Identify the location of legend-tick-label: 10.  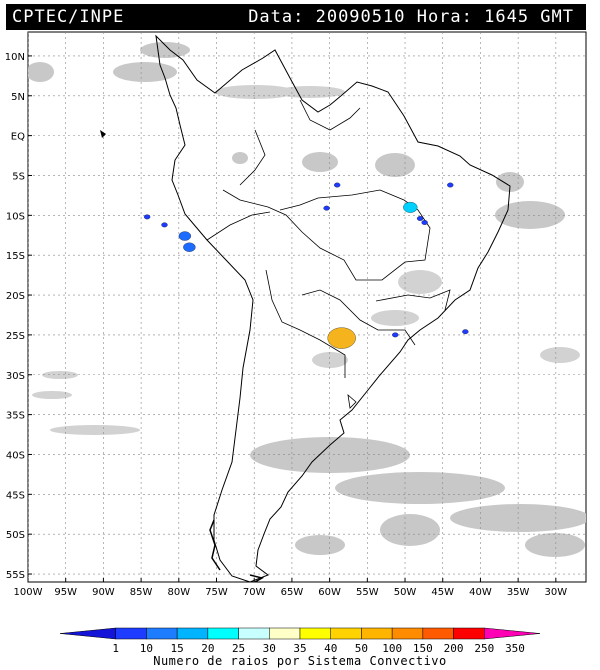
(146, 648).